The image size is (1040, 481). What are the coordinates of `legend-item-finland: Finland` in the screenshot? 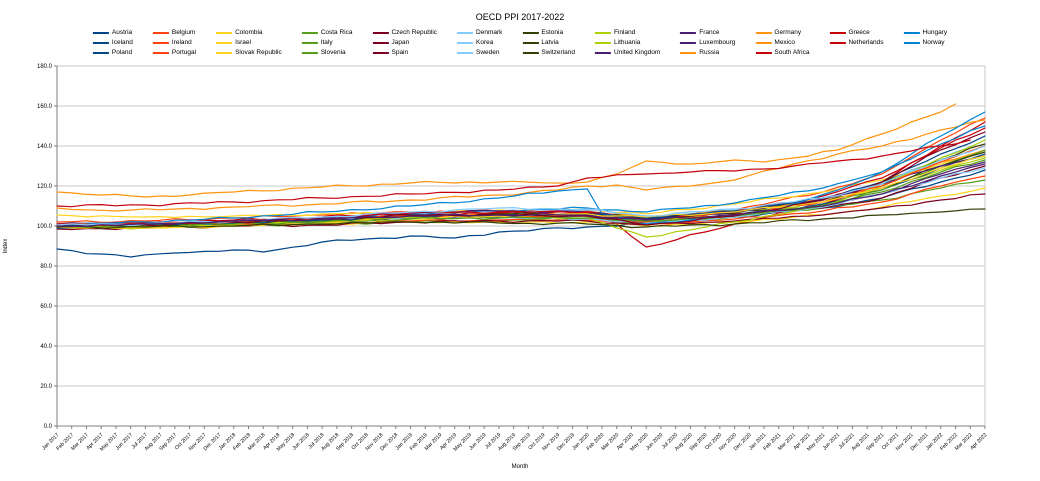 It's located at (627, 32).